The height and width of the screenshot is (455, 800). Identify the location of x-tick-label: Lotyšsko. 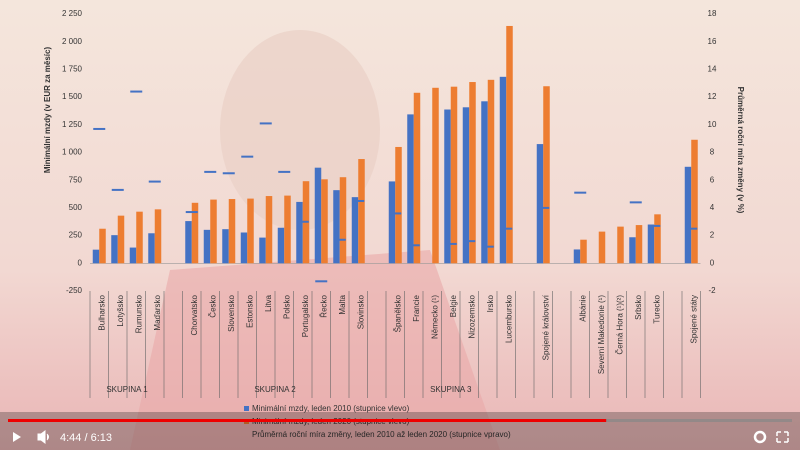
(120, 310).